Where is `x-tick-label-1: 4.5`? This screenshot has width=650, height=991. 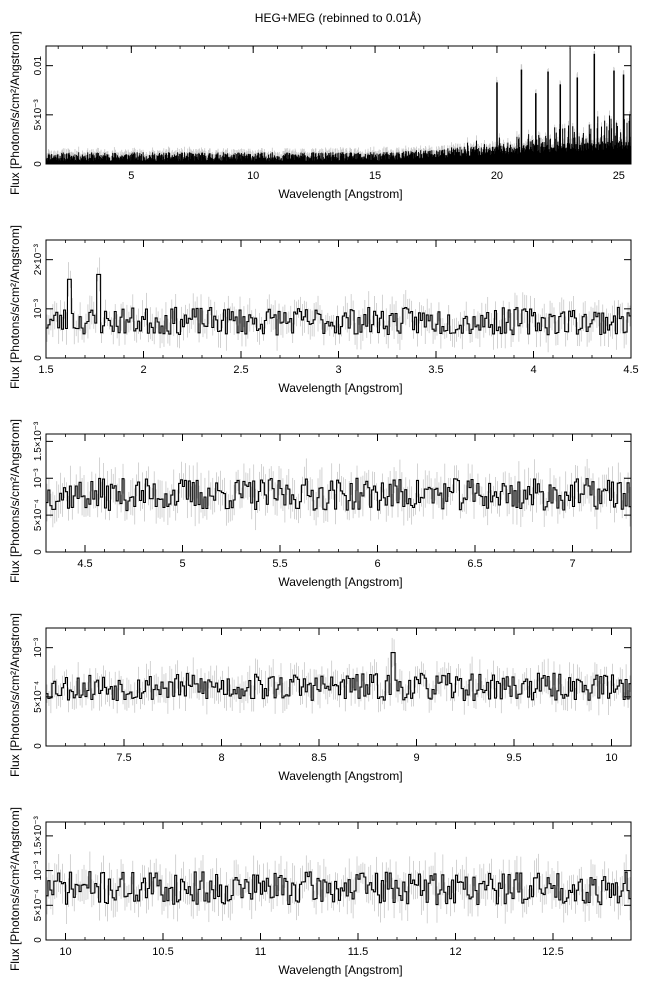 x-tick-label-1: 4.5 is located at coordinates (84, 564).